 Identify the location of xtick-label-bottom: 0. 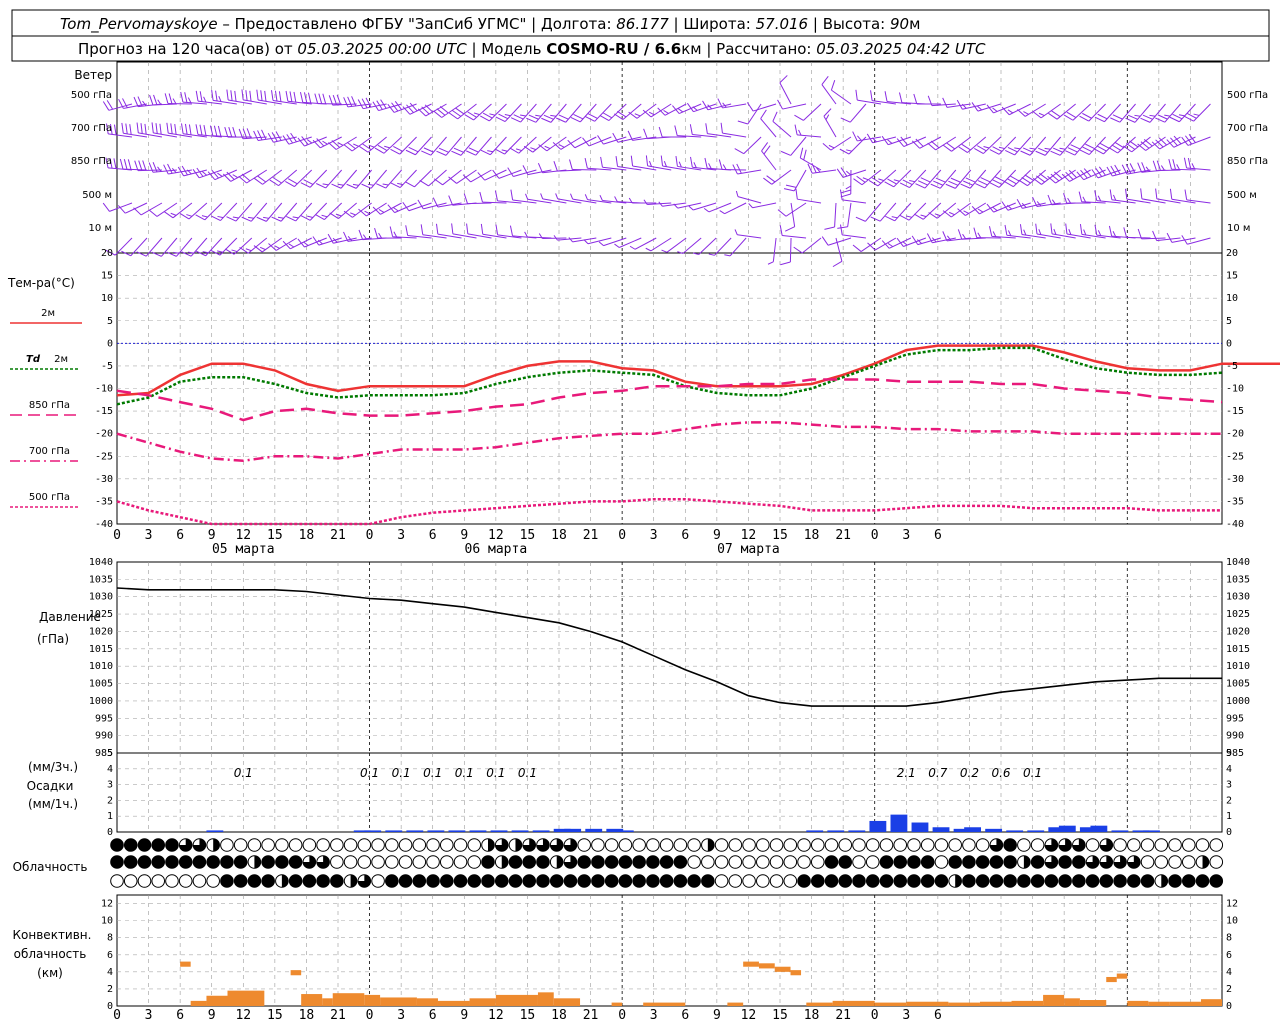
(370, 1015).